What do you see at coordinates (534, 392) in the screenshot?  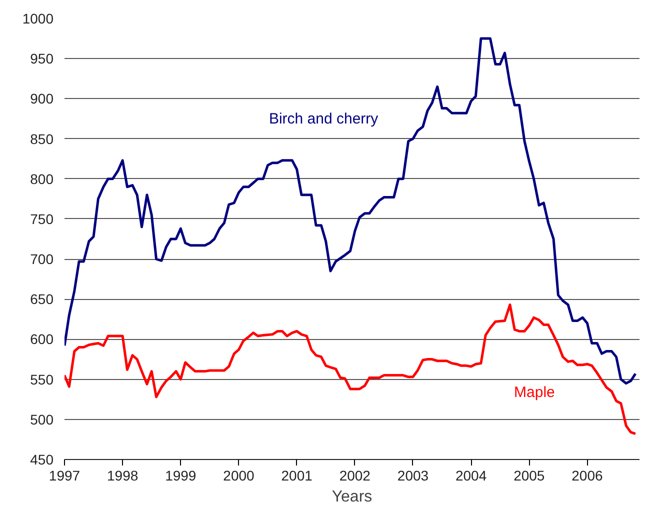 I see `series-label: Maple` at bounding box center [534, 392].